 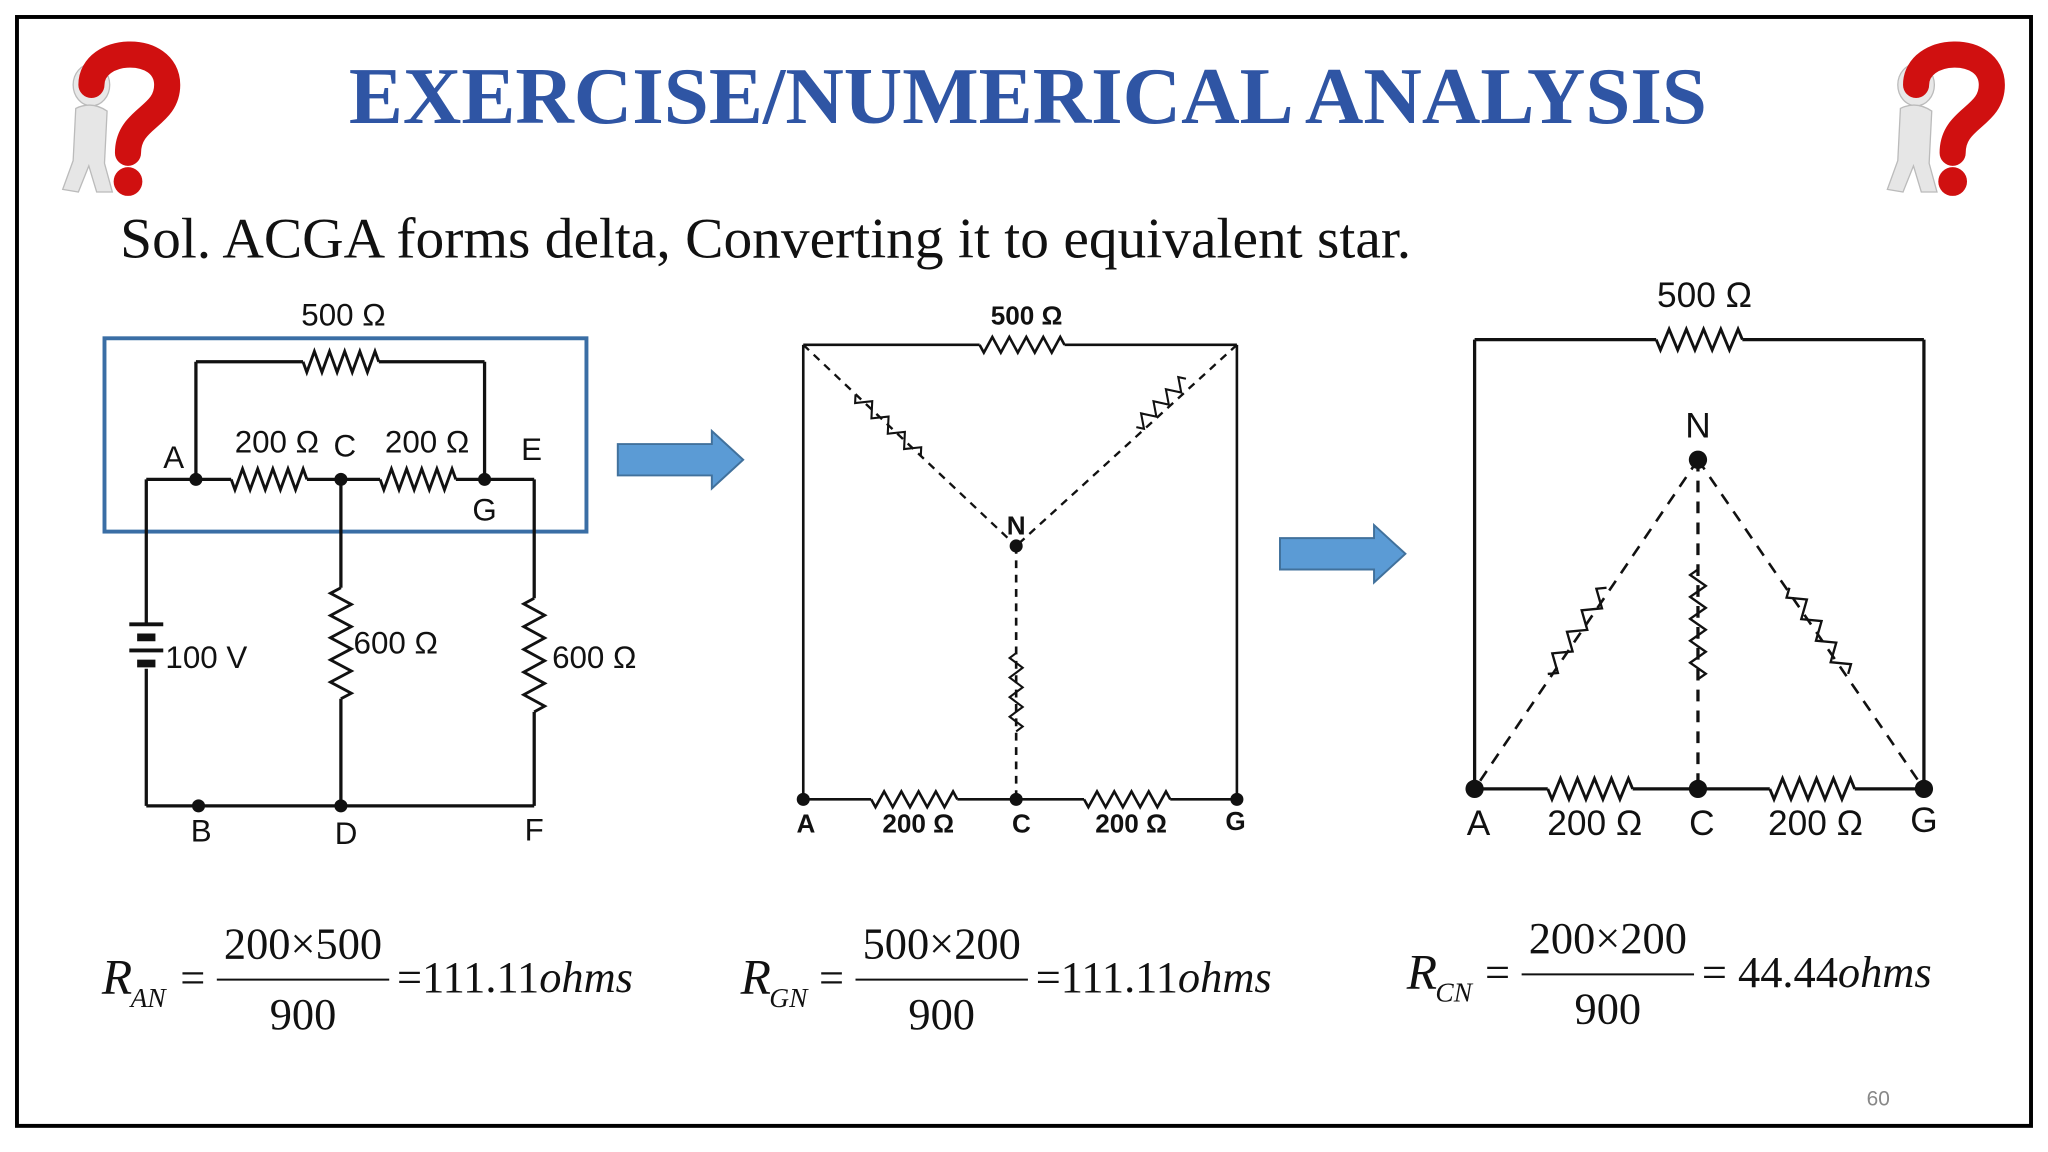 What do you see at coordinates (303, 943) in the screenshot?
I see `eq-numerator: 200×500` at bounding box center [303, 943].